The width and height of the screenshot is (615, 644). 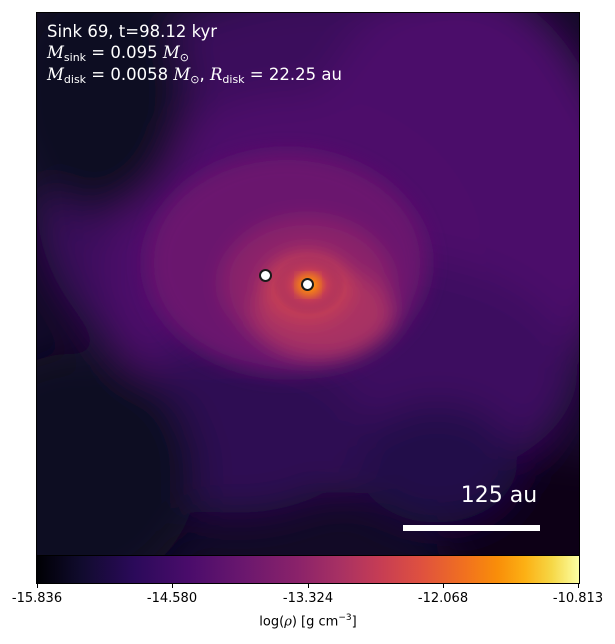 I want to click on colorbar-tick-label: -15.836, so click(x=37, y=598).